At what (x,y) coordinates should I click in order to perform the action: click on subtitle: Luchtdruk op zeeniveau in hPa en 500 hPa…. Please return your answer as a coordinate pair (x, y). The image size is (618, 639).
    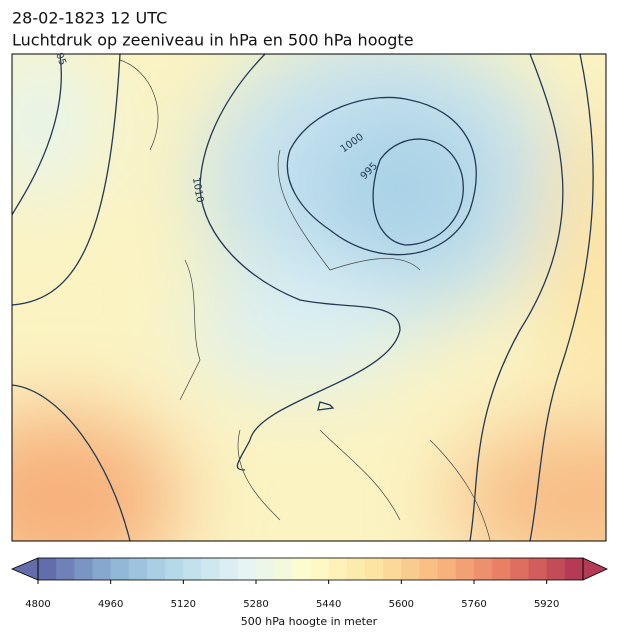
    Looking at the image, I should click on (213, 40).